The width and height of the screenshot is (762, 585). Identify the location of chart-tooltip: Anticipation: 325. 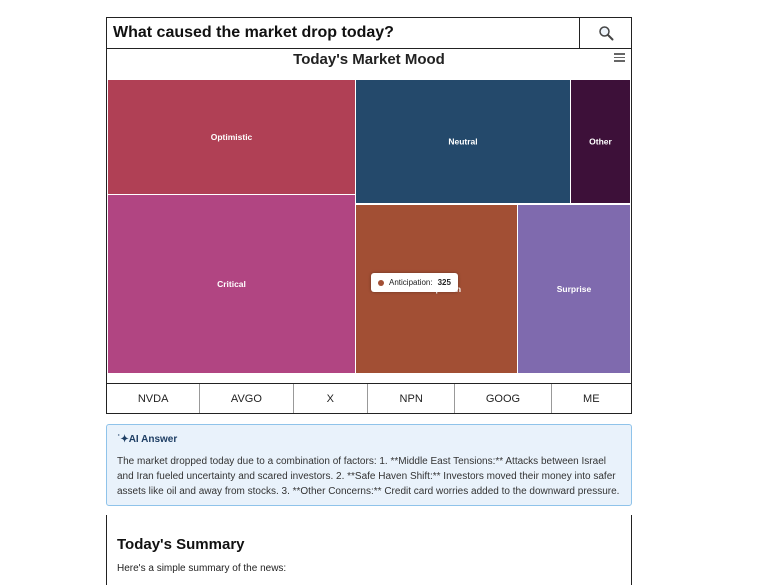
(414, 282).